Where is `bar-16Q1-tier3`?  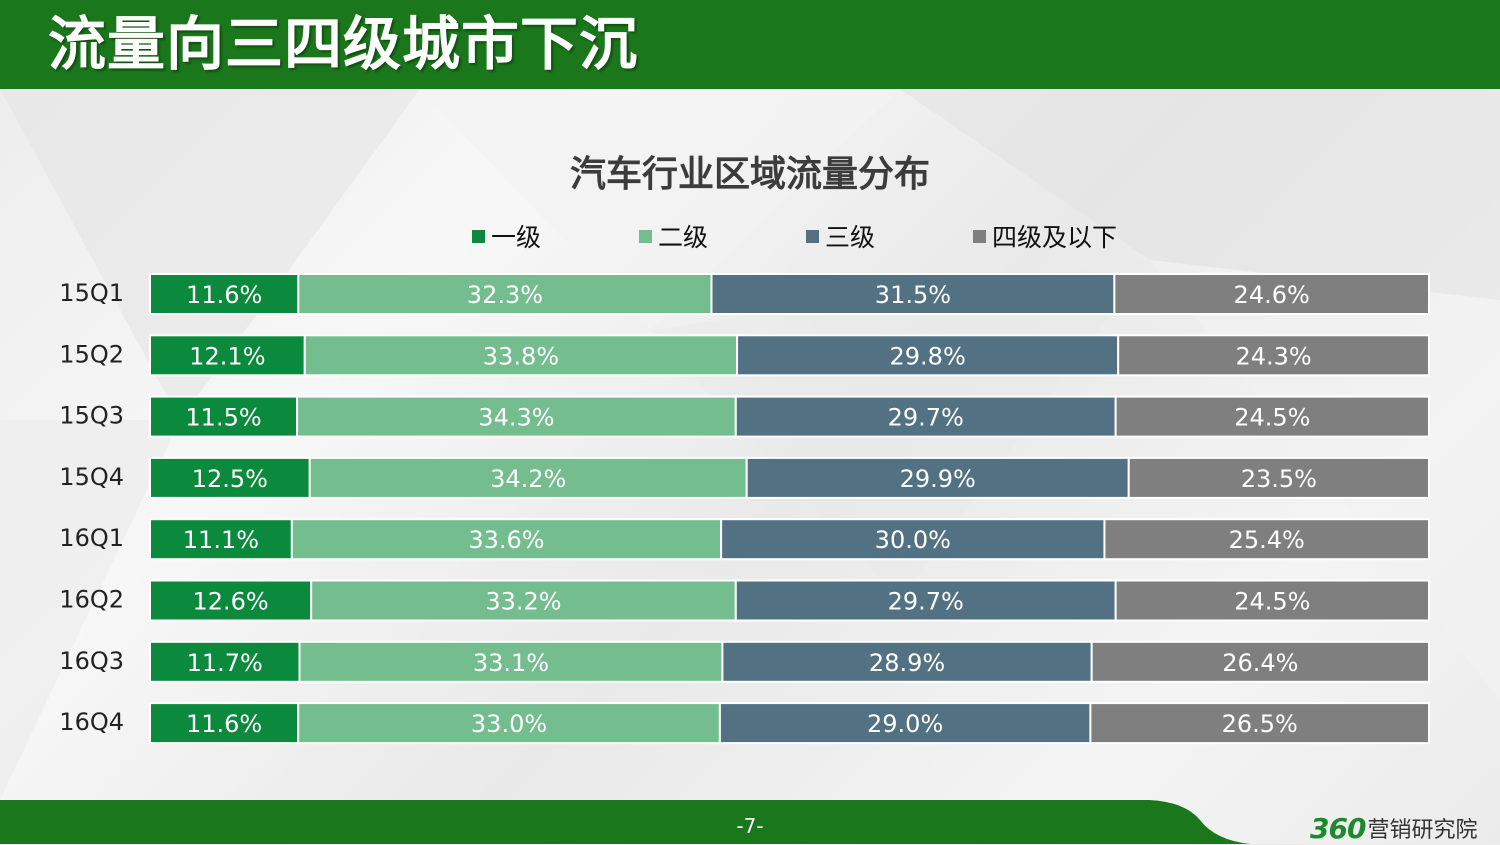
bar-16Q1-tier3 is located at coordinates (913, 539).